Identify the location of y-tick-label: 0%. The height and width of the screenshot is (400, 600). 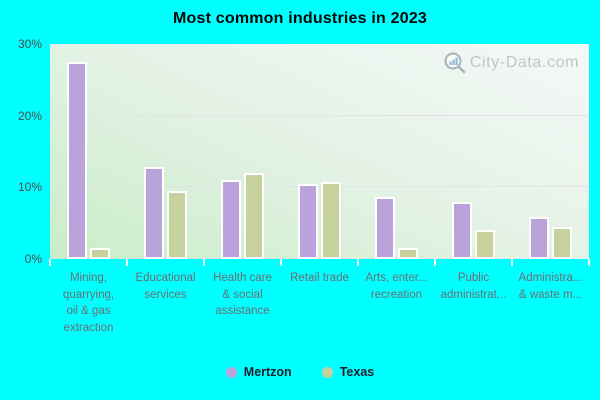
(33, 259).